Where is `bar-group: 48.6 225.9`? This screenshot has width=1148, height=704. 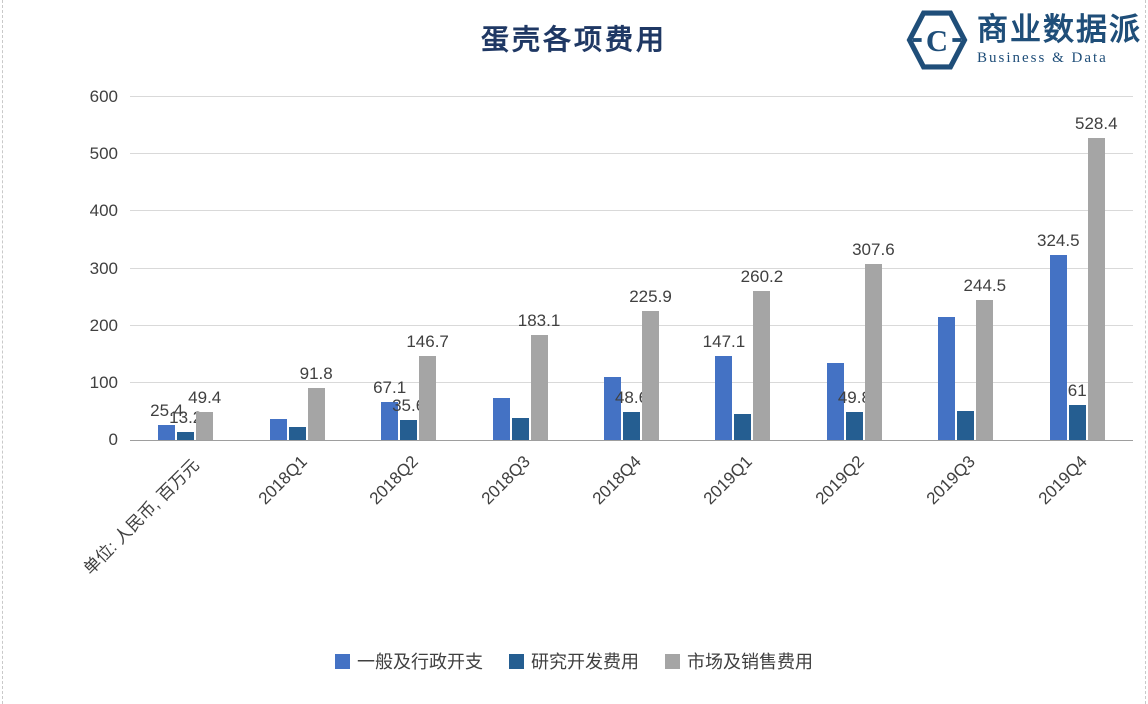
bar-group: 48.6 225.9 is located at coordinates (638, 268).